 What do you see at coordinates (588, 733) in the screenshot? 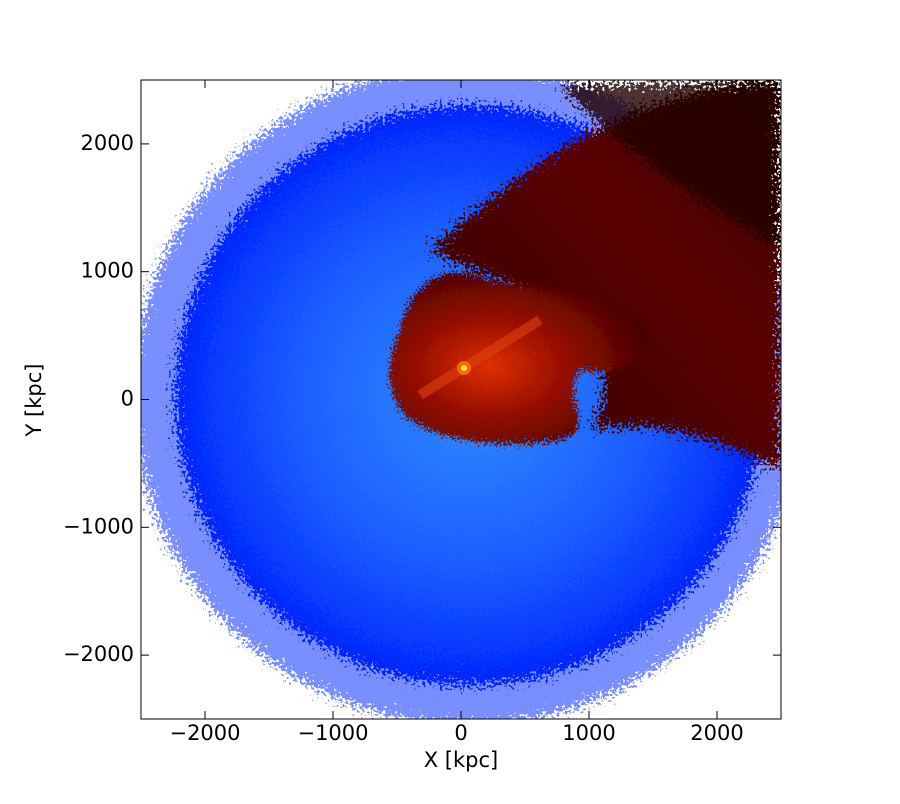
I see `x-tick-label: 1000` at bounding box center [588, 733].